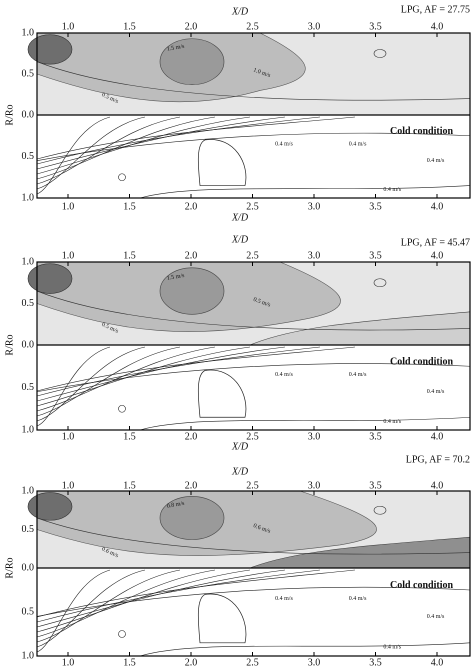  Describe the element at coordinates (438, 459) in the screenshot. I see `panel-title: LPG, AF = 70.2` at that location.